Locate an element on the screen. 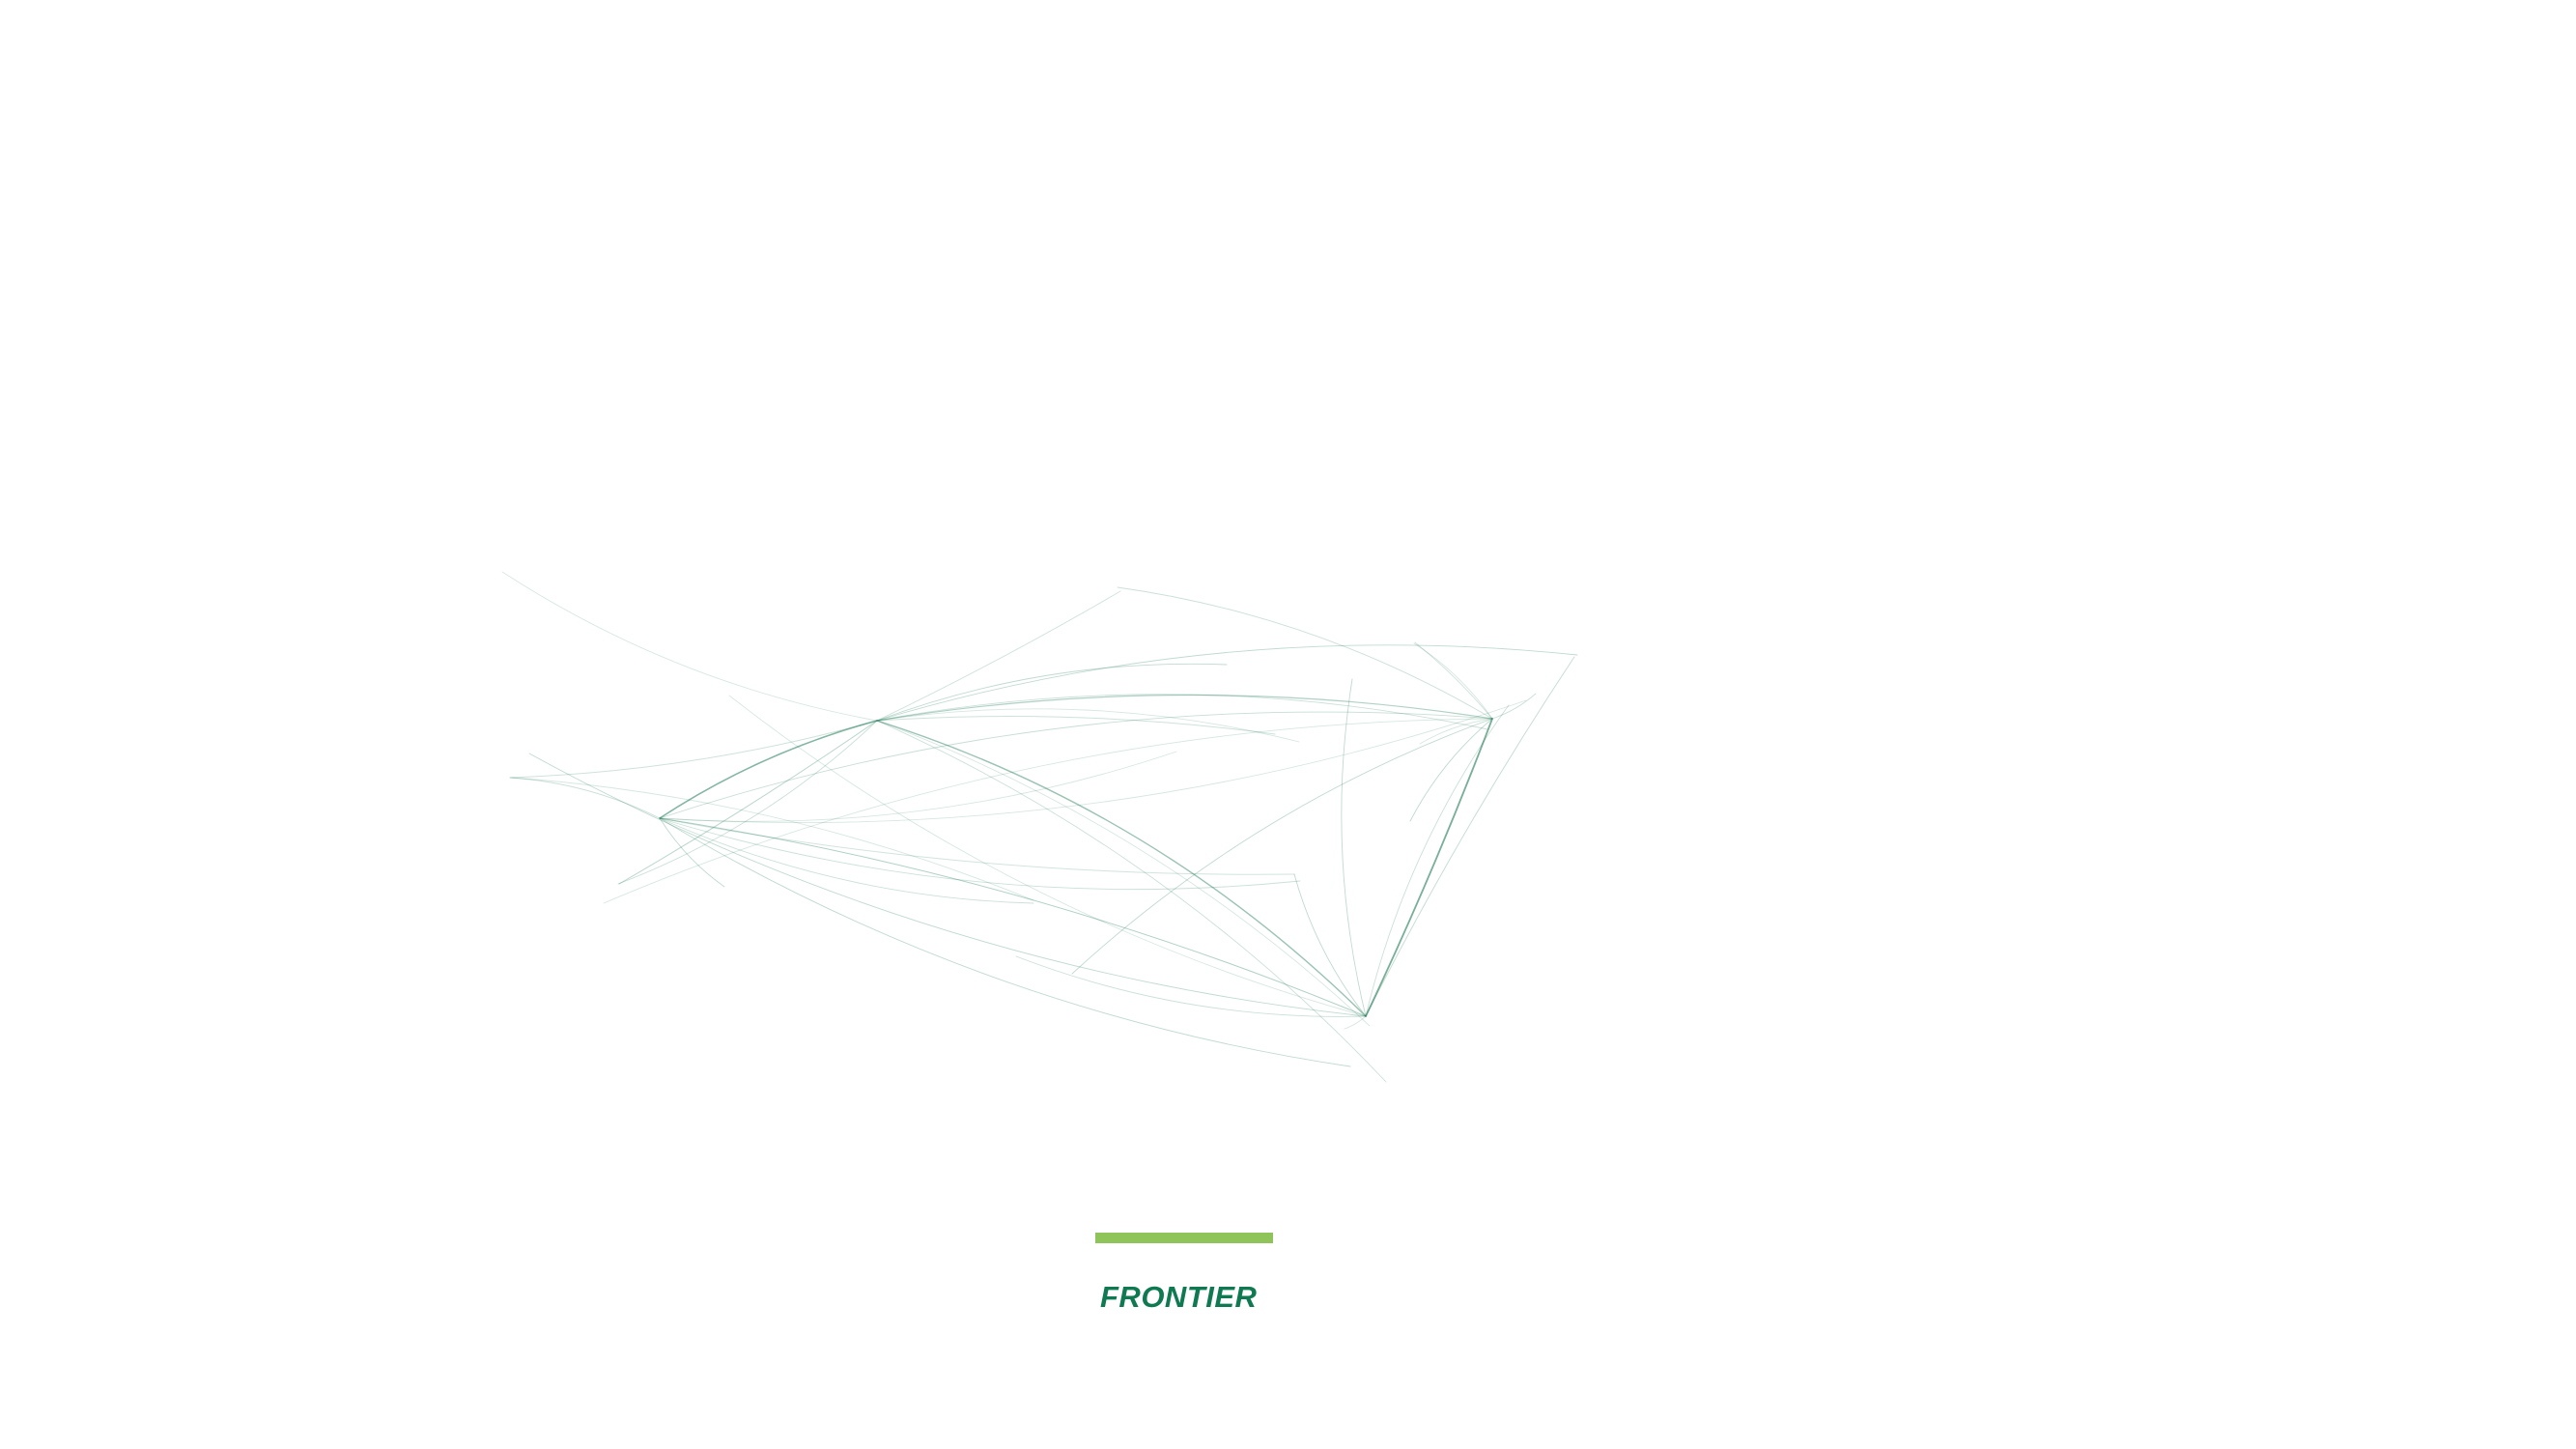  brand-logo: FRONTIER is located at coordinates (1185, 1297).